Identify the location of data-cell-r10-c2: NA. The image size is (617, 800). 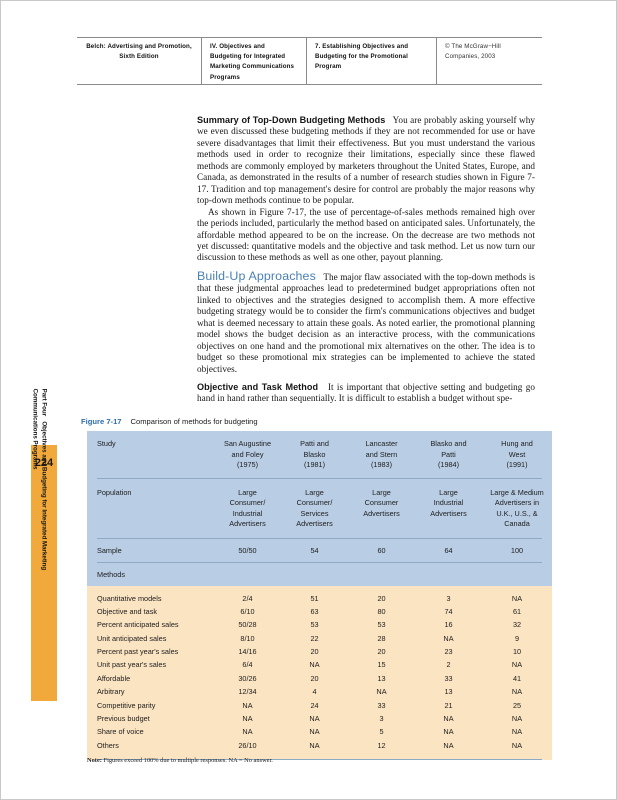
(314, 718).